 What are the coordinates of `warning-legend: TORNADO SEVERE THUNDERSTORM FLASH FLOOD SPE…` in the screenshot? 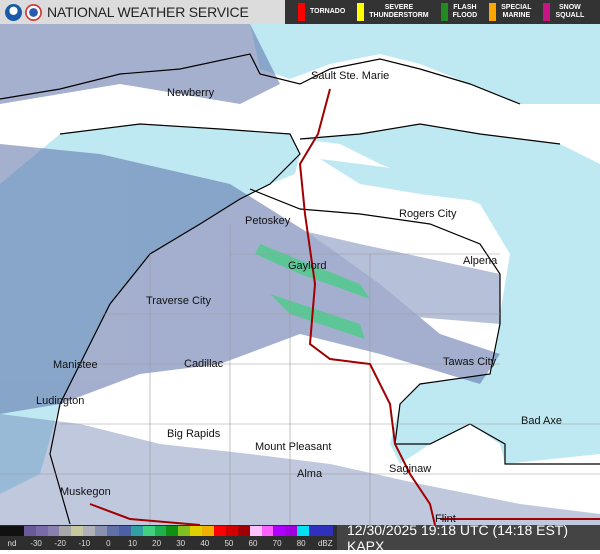 It's located at (442, 12).